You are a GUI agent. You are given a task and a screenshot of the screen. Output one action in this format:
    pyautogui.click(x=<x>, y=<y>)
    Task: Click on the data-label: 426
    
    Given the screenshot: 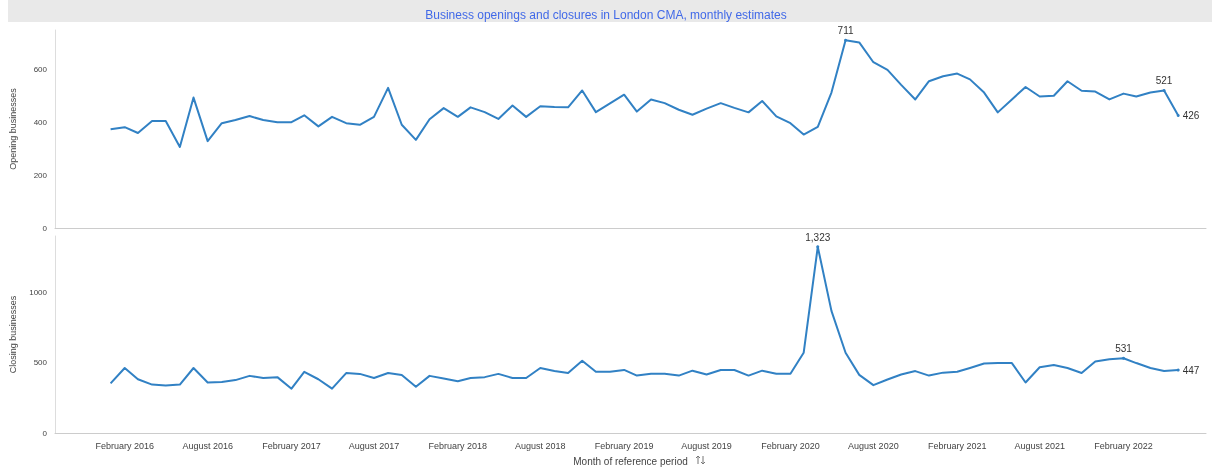 What is the action you would take?
    pyautogui.click(x=1191, y=116)
    